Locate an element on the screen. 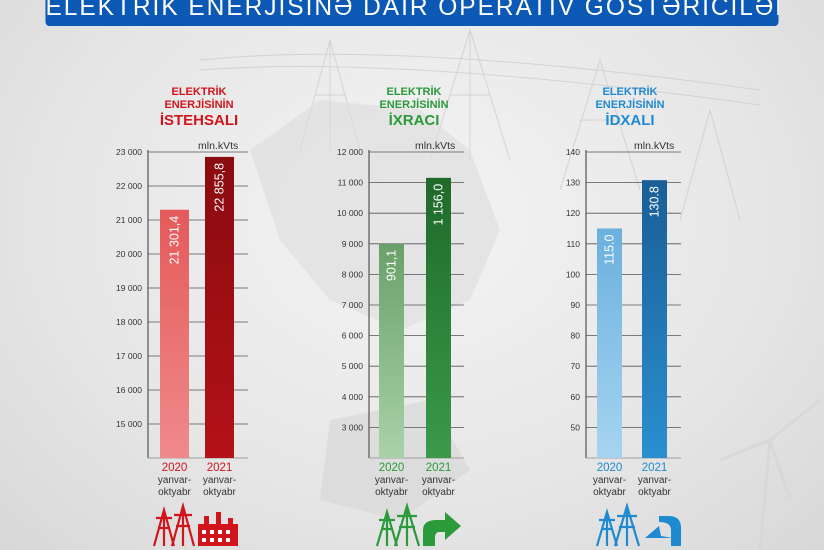 This screenshot has width=824, height=550. y-tick-label: 80 is located at coordinates (576, 336).